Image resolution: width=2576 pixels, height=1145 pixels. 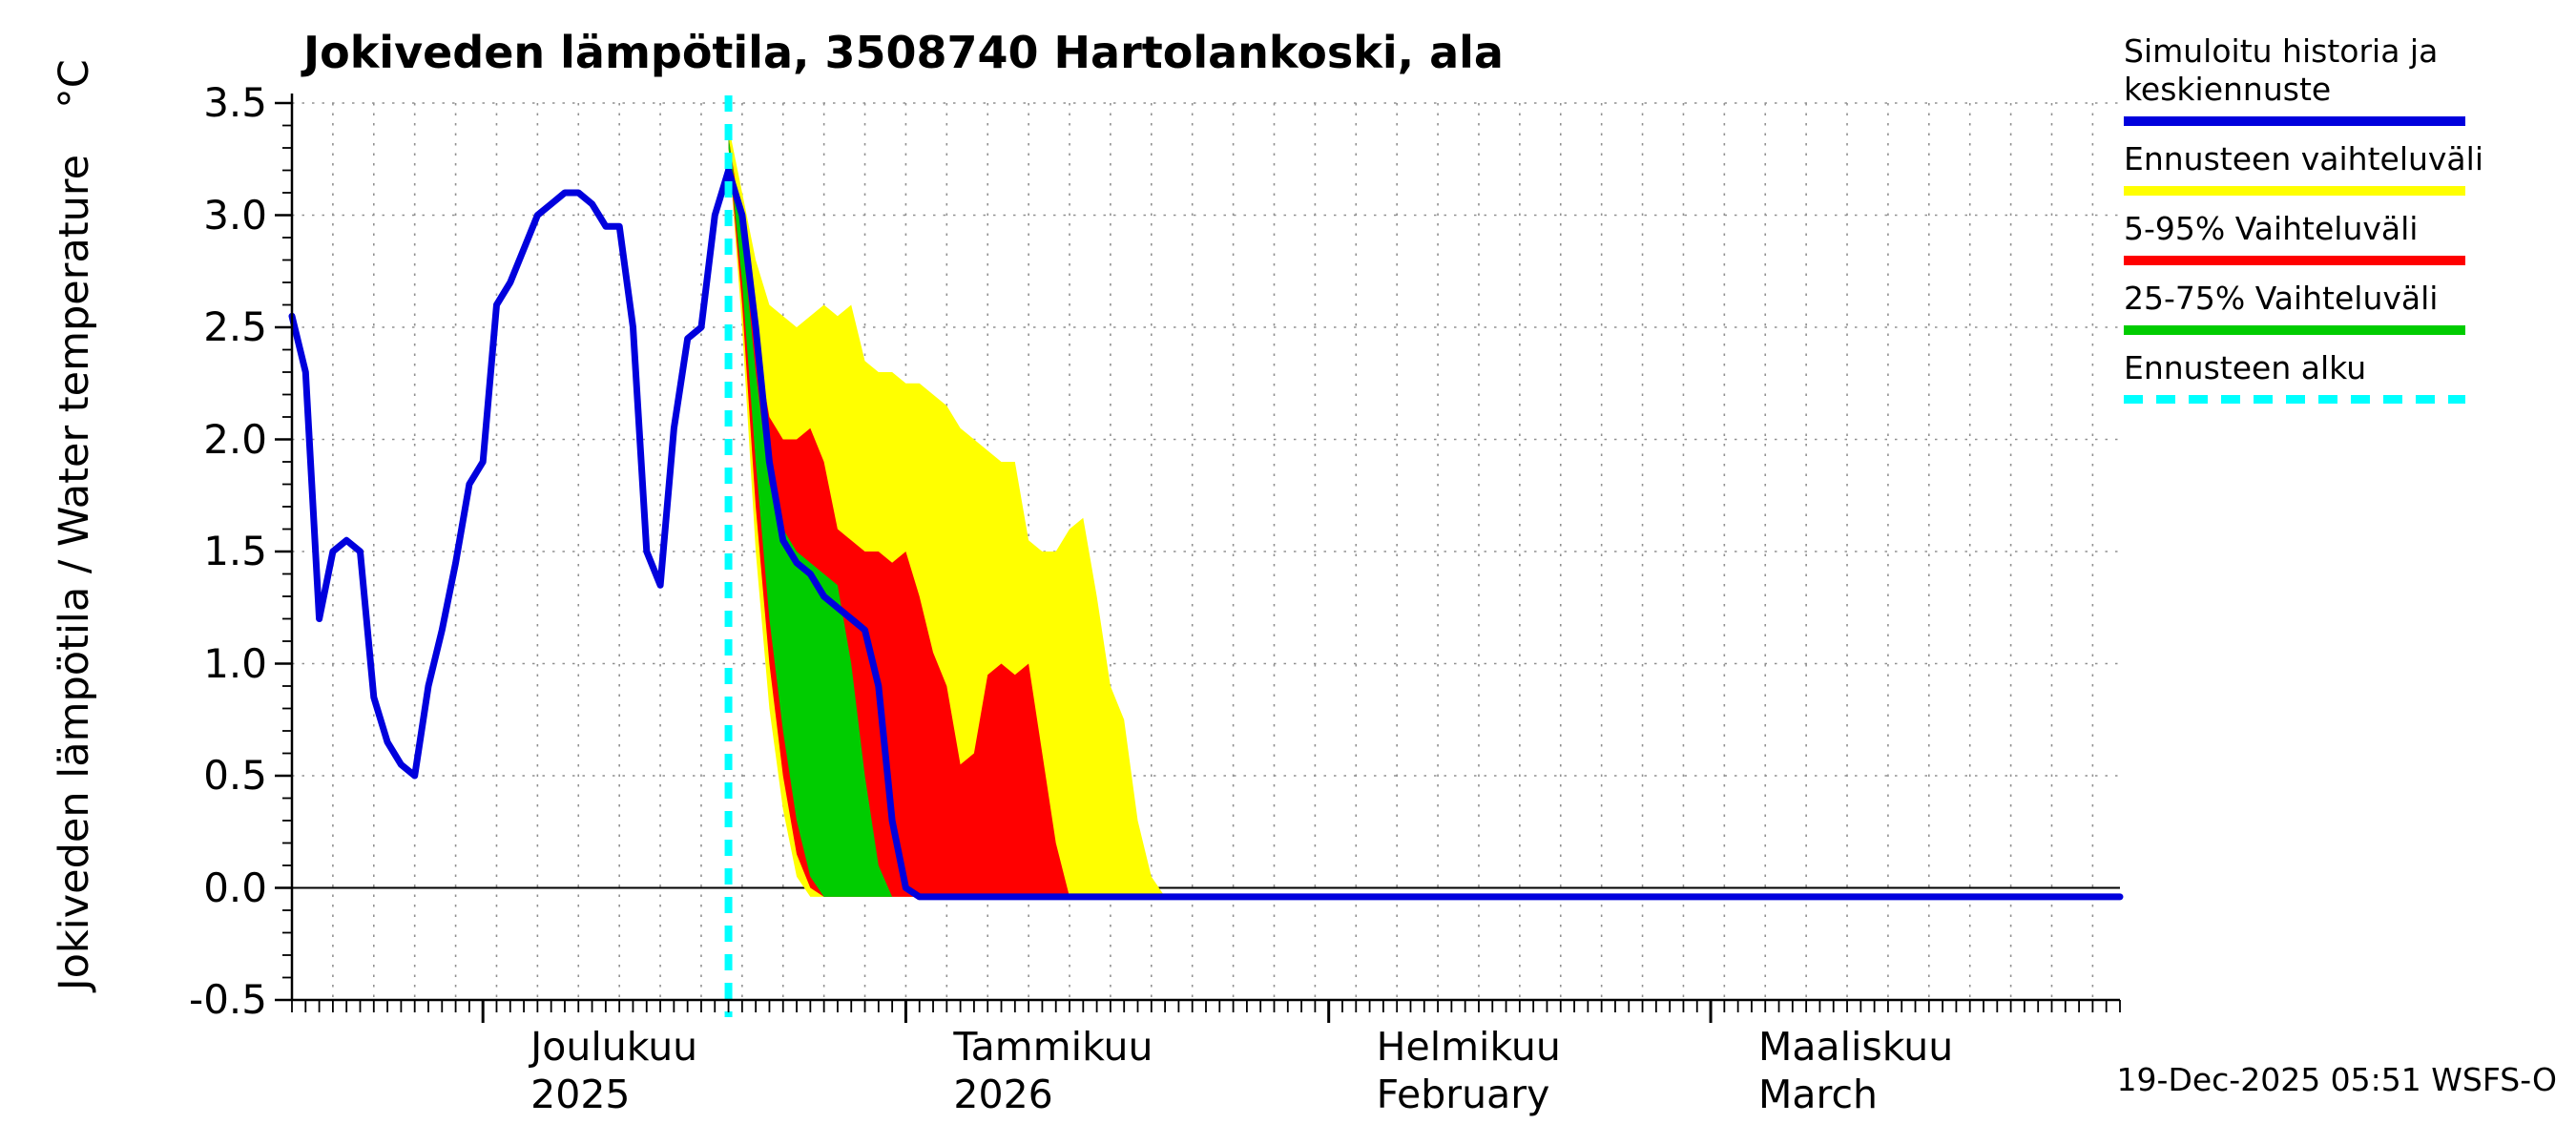 What do you see at coordinates (2336, 1079) in the screenshot?
I see `timestamp: 19-Dec-2025 05:51 WSFS-O` at bounding box center [2336, 1079].